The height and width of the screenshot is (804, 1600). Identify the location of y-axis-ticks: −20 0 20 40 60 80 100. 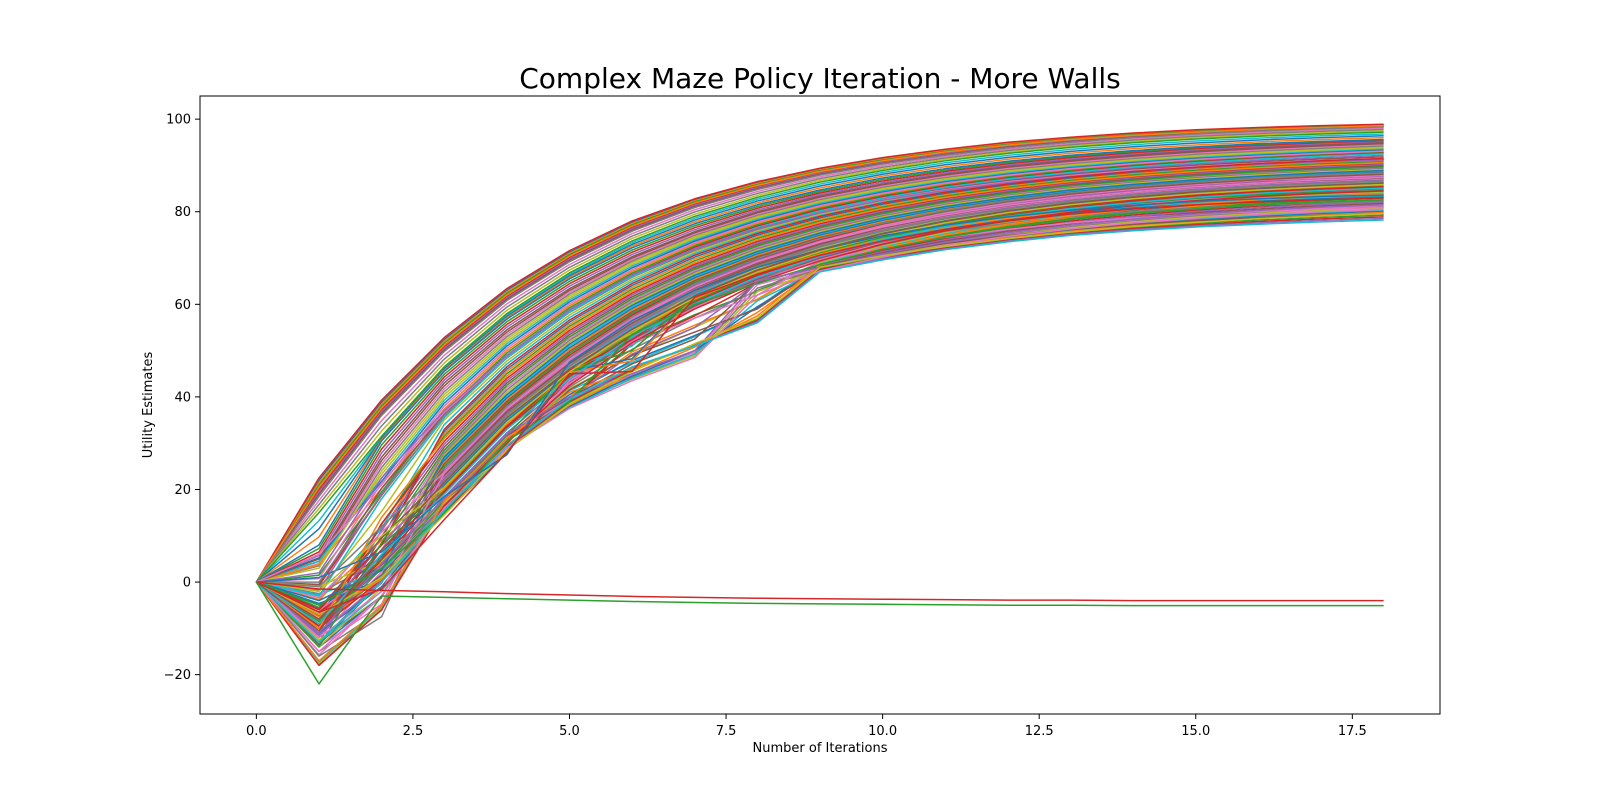
(182, 398).